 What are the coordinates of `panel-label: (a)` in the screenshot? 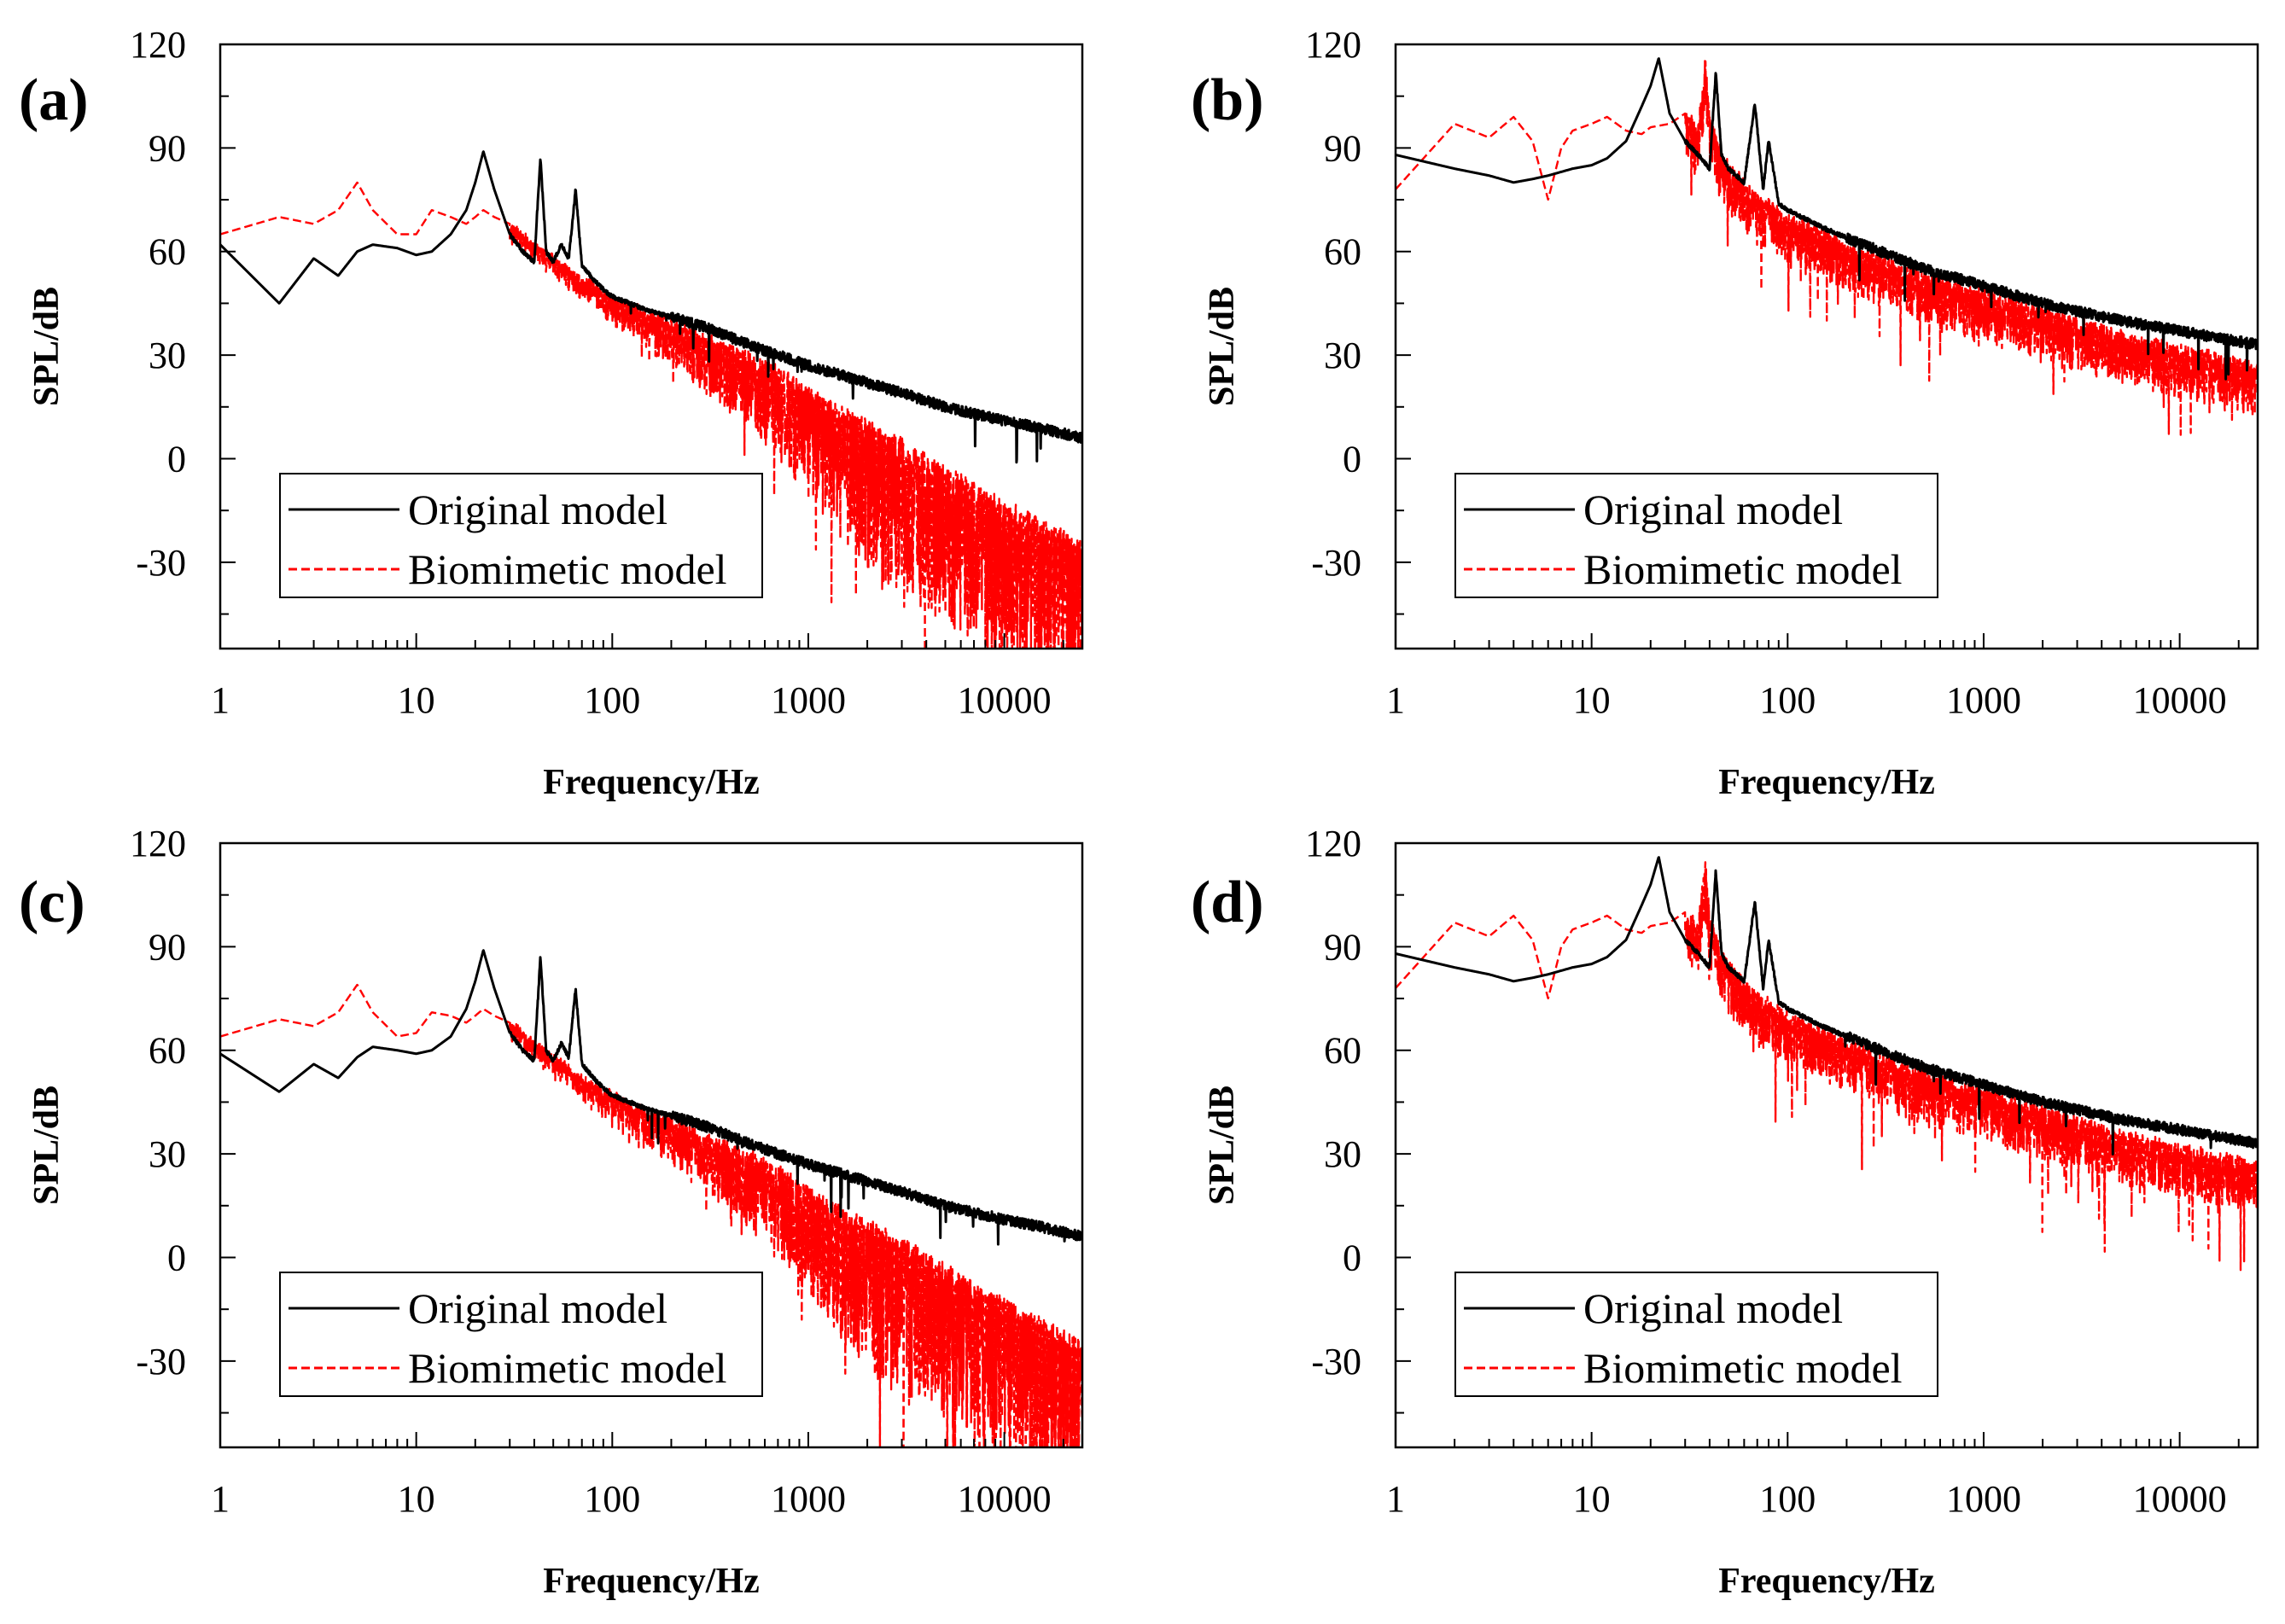 It's located at (54, 100).